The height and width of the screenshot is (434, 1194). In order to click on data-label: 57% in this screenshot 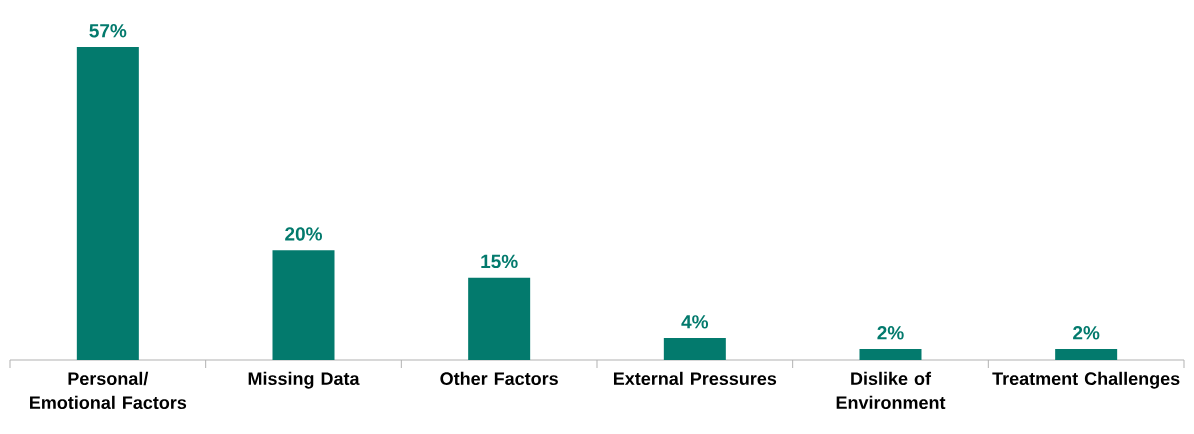, I will do `click(108, 31)`.